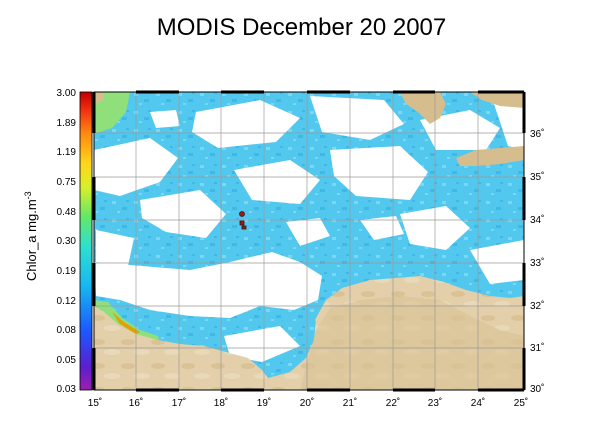 Image resolution: width=603 pixels, height=422 pixels. What do you see at coordinates (66, 93) in the screenshot?
I see `colorbar-tick: 3.00` at bounding box center [66, 93].